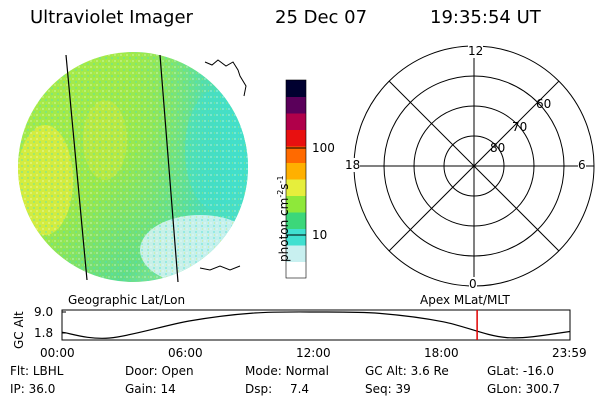 The height and width of the screenshot is (400, 600). What do you see at coordinates (111, 17) in the screenshot?
I see `instrument-title: Ultraviolet Imager` at bounding box center [111, 17].